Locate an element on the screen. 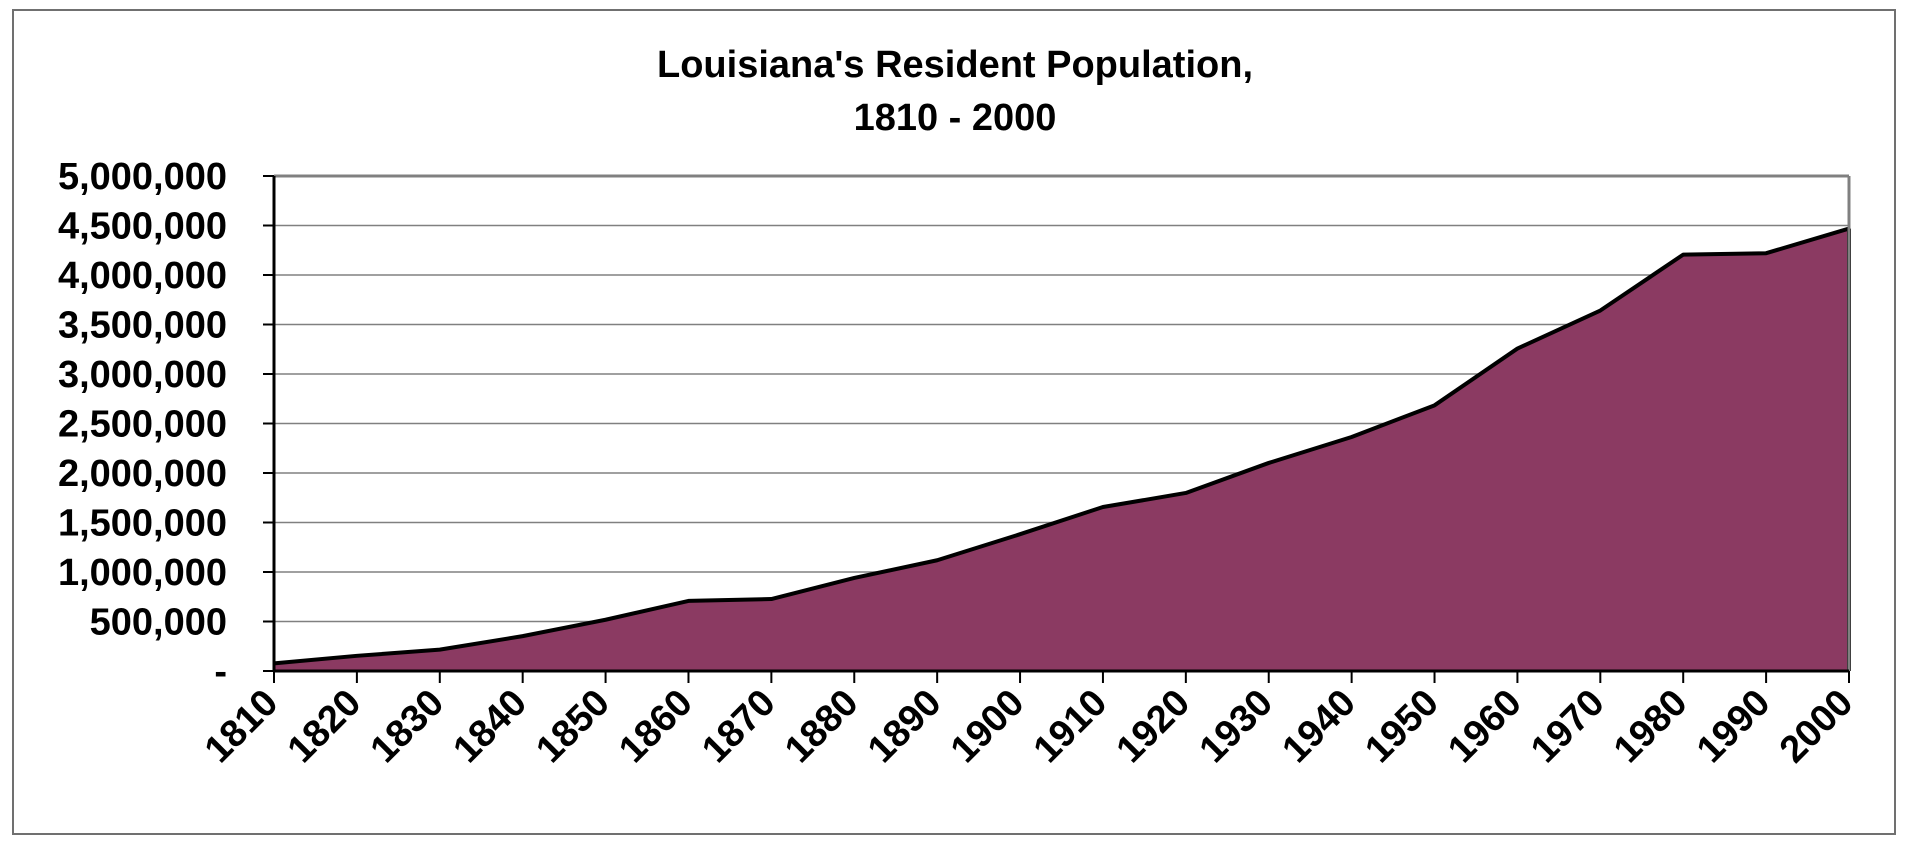  y-tick-label: 1,000,000 is located at coordinates (142, 573).